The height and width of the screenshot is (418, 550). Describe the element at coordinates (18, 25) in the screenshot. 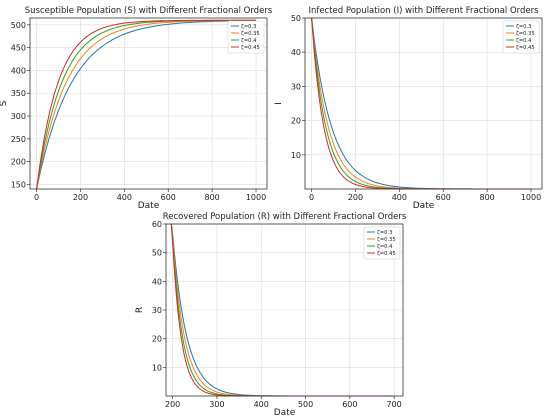

I see `y-tick-label: 500` at that location.